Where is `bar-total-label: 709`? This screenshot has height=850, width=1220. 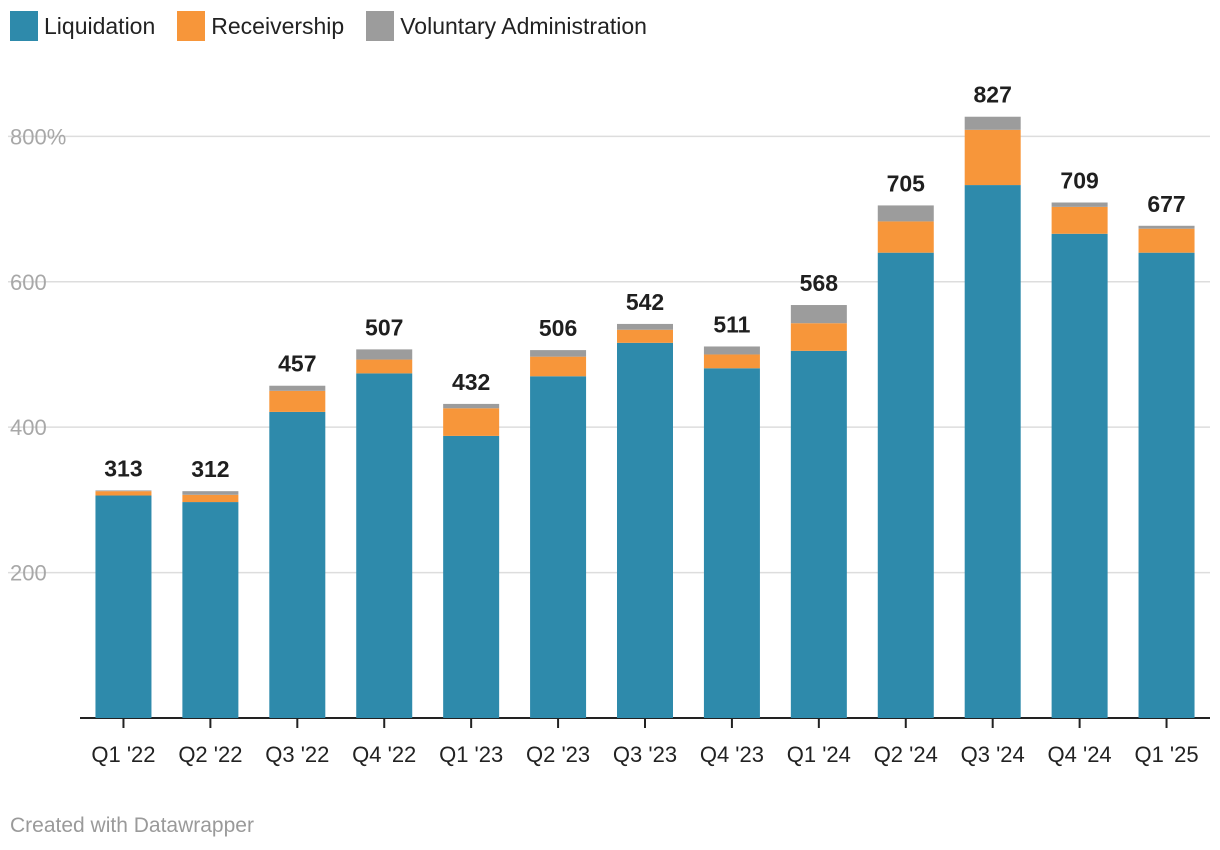 bar-total-label: 709 is located at coordinates (1079, 181).